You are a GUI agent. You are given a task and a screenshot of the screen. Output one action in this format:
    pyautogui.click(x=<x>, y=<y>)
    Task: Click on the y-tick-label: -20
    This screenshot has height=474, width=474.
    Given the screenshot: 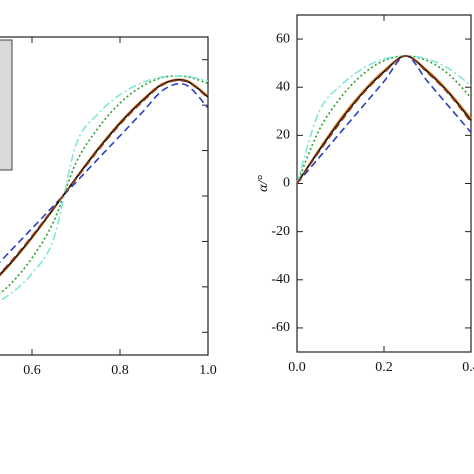 What is the action you would take?
    pyautogui.click(x=280, y=231)
    